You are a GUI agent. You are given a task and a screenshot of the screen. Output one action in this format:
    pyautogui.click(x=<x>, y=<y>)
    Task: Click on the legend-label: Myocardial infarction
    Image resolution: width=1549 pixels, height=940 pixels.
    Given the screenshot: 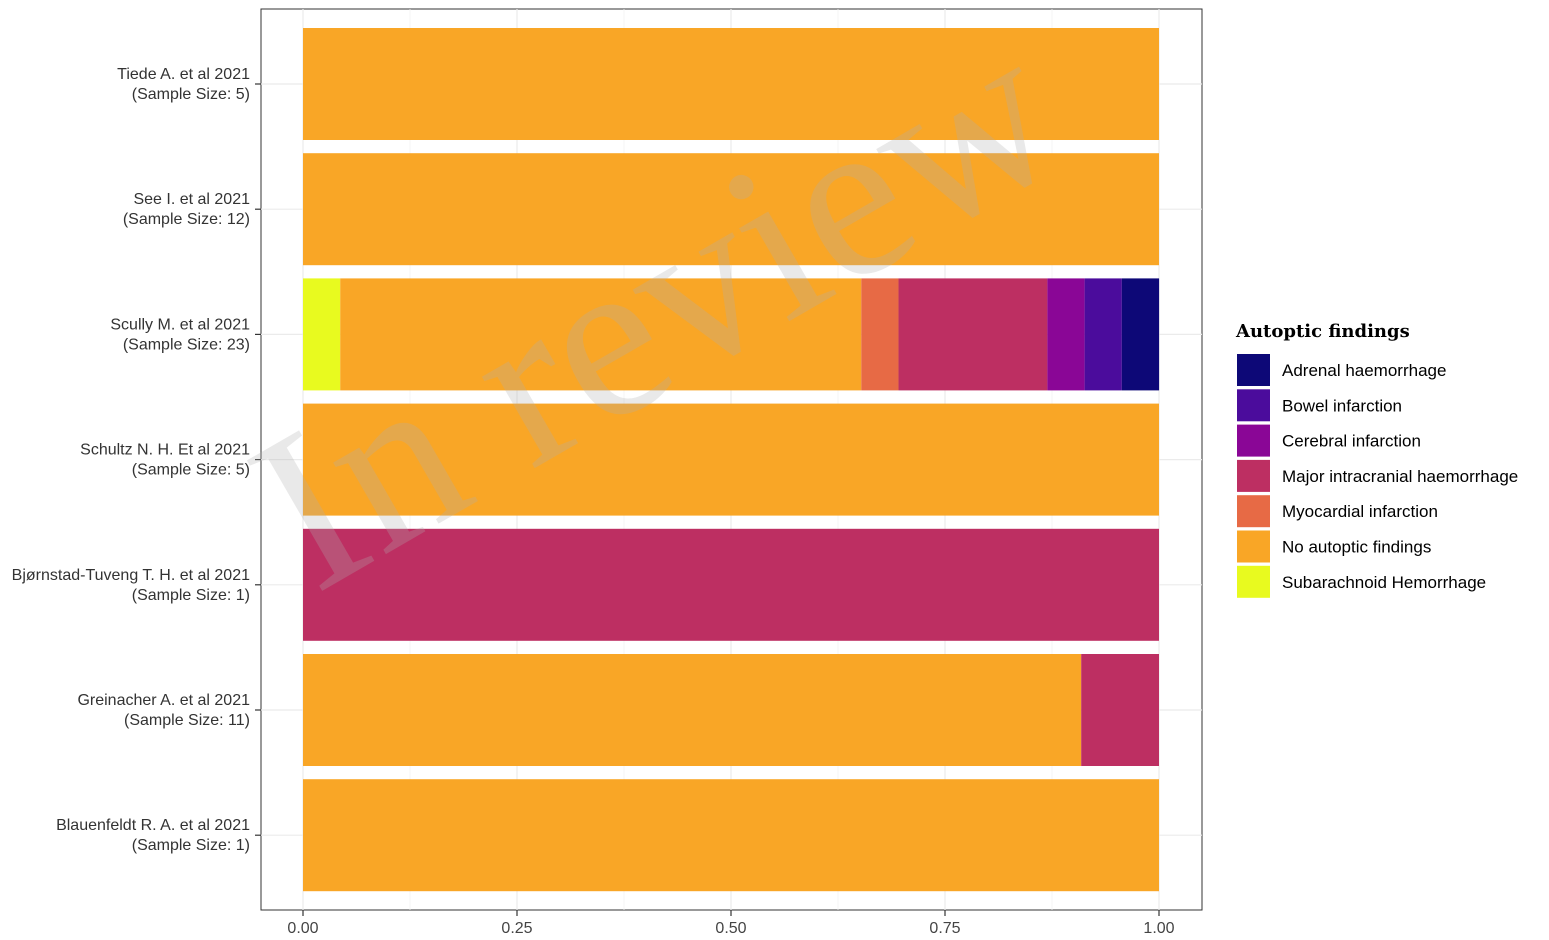 What is the action you would take?
    pyautogui.click(x=1360, y=511)
    